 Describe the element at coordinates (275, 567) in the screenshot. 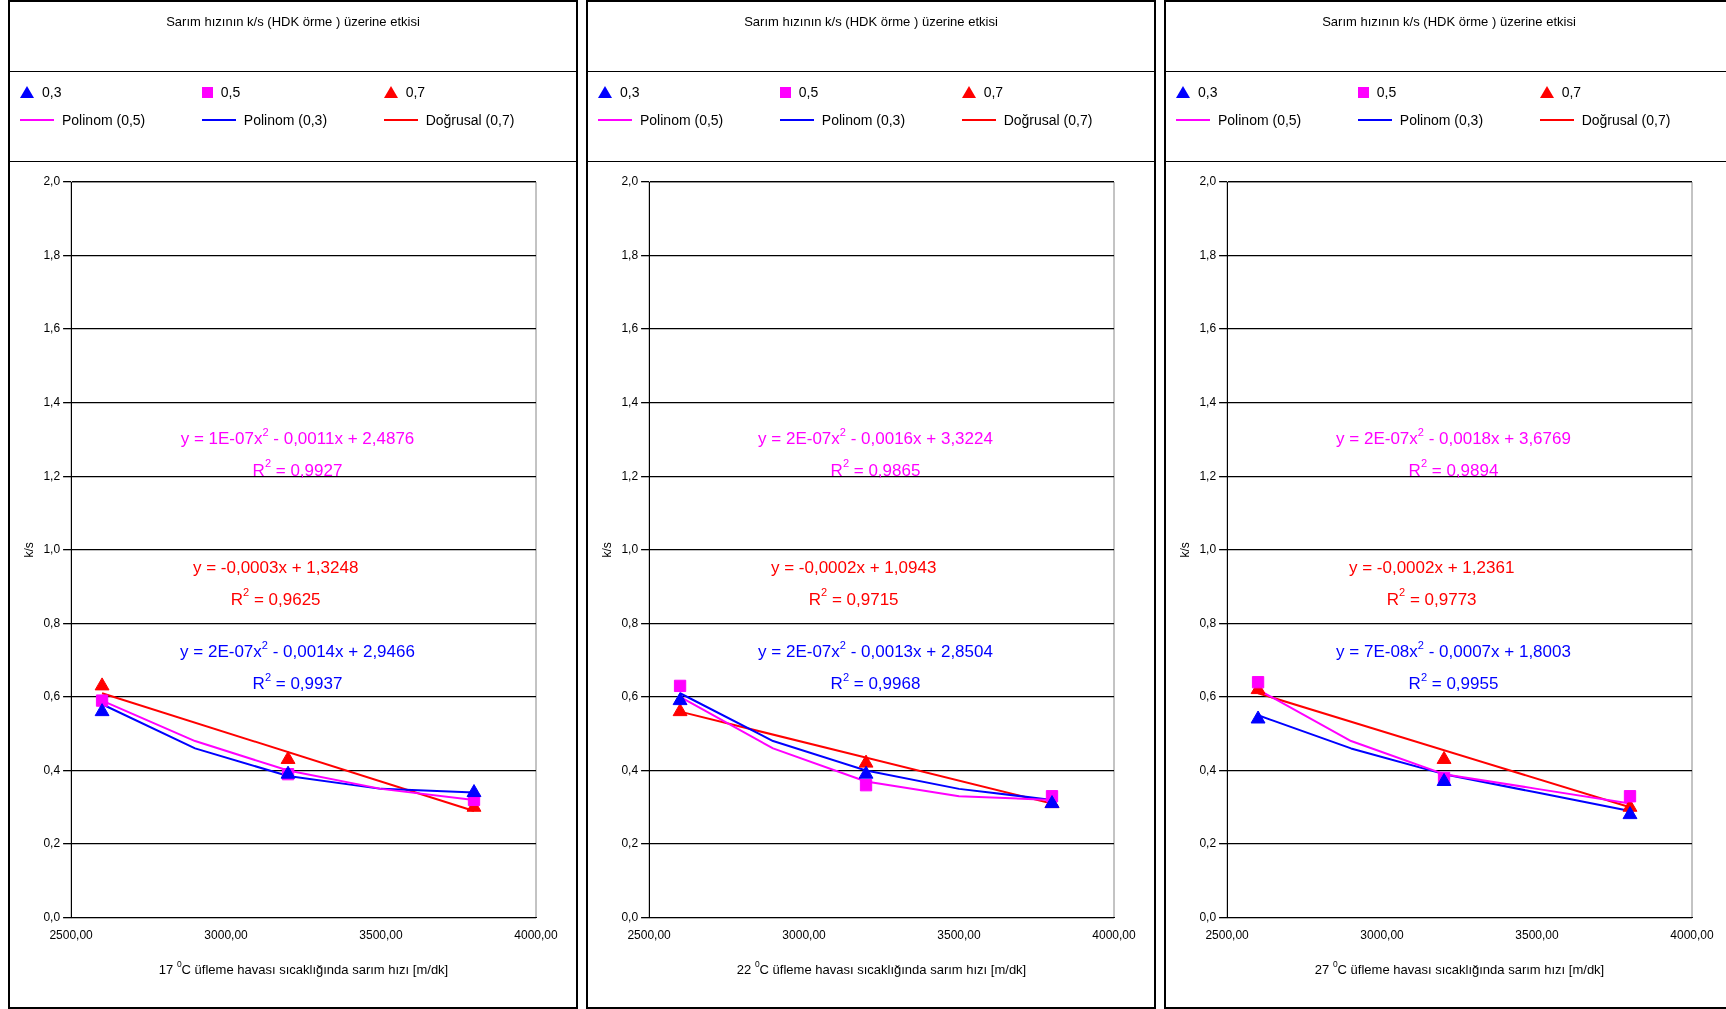

I see `annotation: y = -0,0003x + 1,3248` at that location.